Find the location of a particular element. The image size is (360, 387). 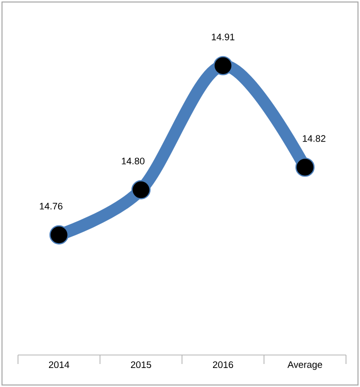

data-label: 14.80 is located at coordinates (133, 161).